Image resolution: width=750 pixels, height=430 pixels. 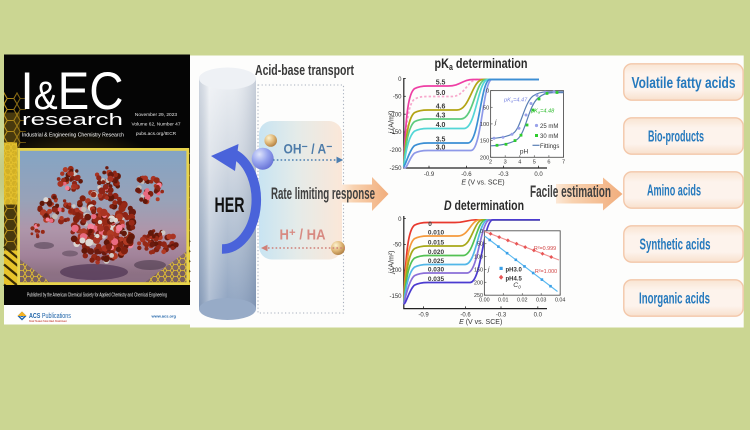 I want to click on svg-text: 0.035, so click(x=436, y=279).